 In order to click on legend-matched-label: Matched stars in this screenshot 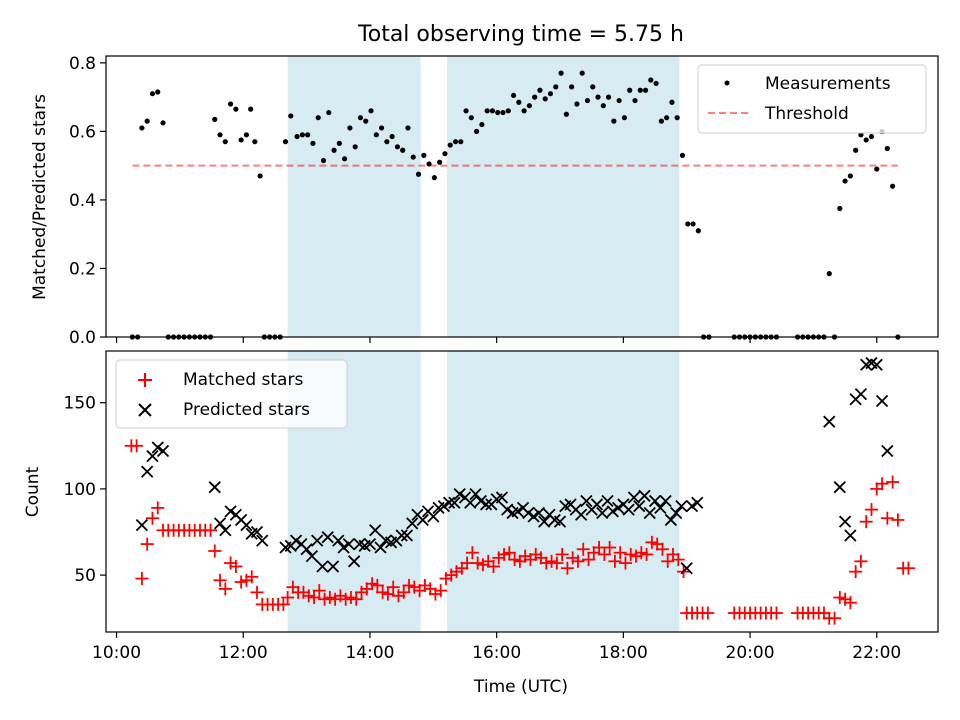, I will do `click(243, 380)`.